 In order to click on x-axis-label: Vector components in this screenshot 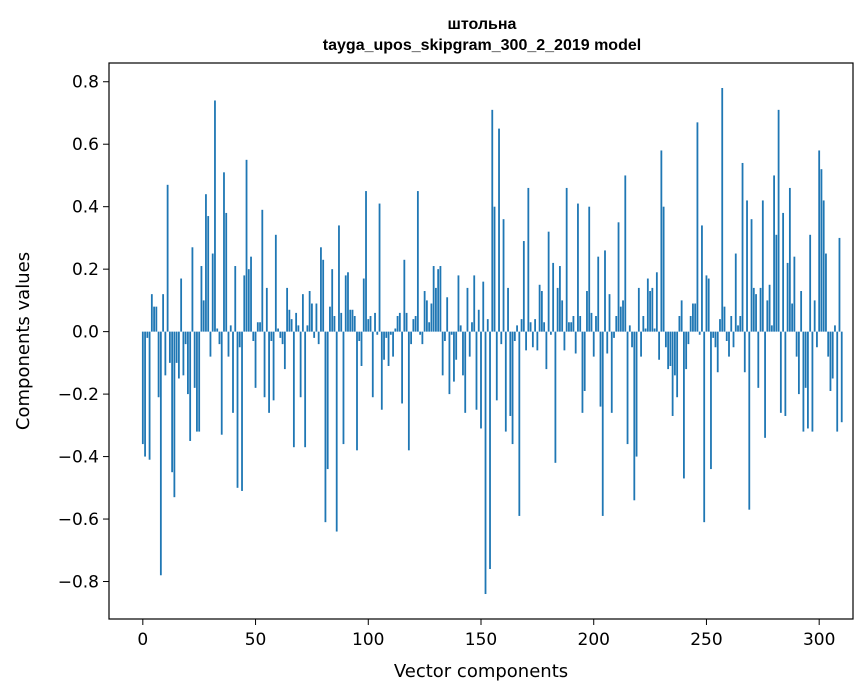, I will do `click(481, 671)`.